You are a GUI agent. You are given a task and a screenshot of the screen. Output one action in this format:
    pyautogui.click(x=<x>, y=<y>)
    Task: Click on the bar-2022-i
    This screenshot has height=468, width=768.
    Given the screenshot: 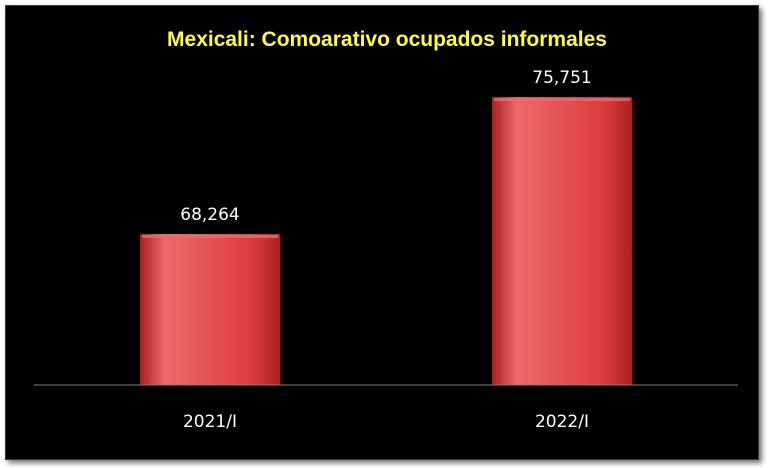 What is the action you would take?
    pyautogui.click(x=562, y=241)
    